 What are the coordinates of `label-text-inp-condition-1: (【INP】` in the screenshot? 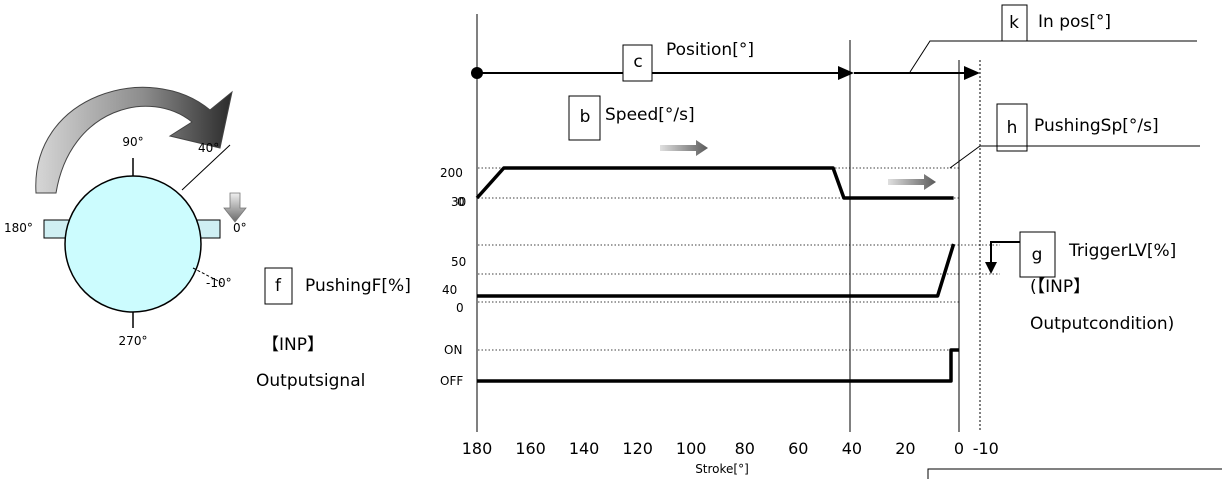 It's located at (1060, 287).